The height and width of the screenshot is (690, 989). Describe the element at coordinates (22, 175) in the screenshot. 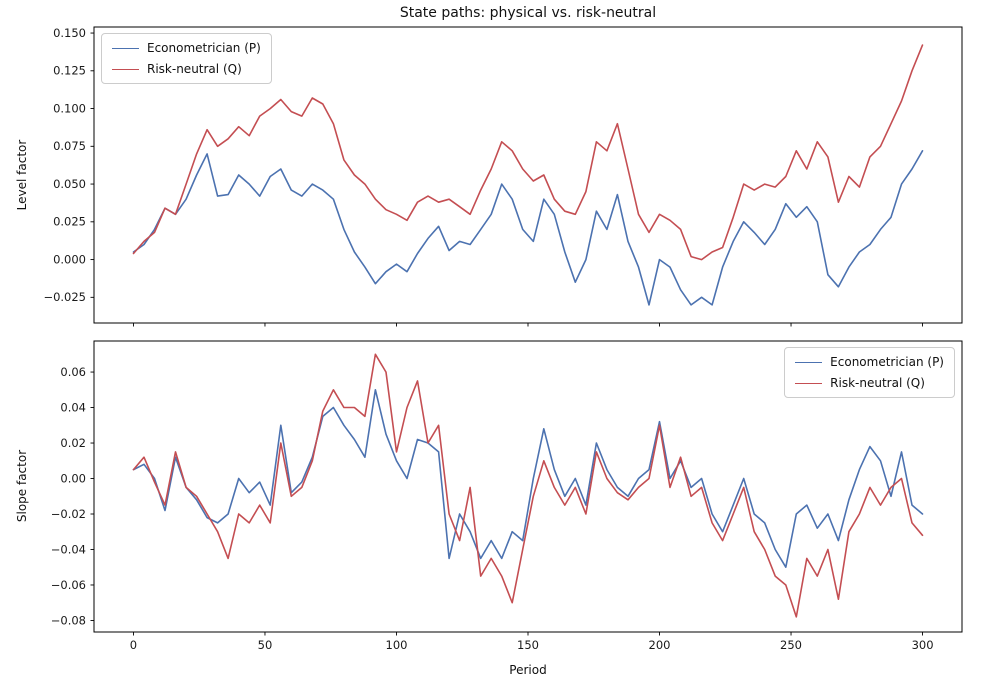

I see `y-axis-label-level: Level factor` at that location.